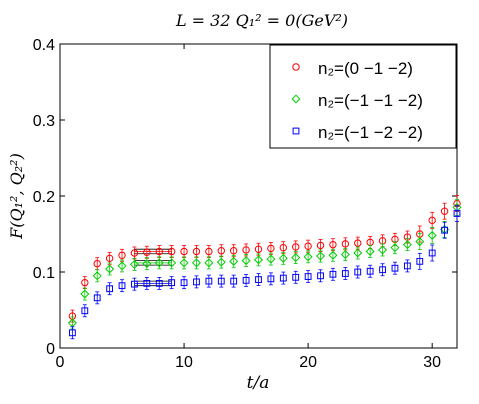 The width and height of the screenshot is (479, 404). What do you see at coordinates (50, 349) in the screenshot?
I see `y-tick-label: 0` at bounding box center [50, 349].